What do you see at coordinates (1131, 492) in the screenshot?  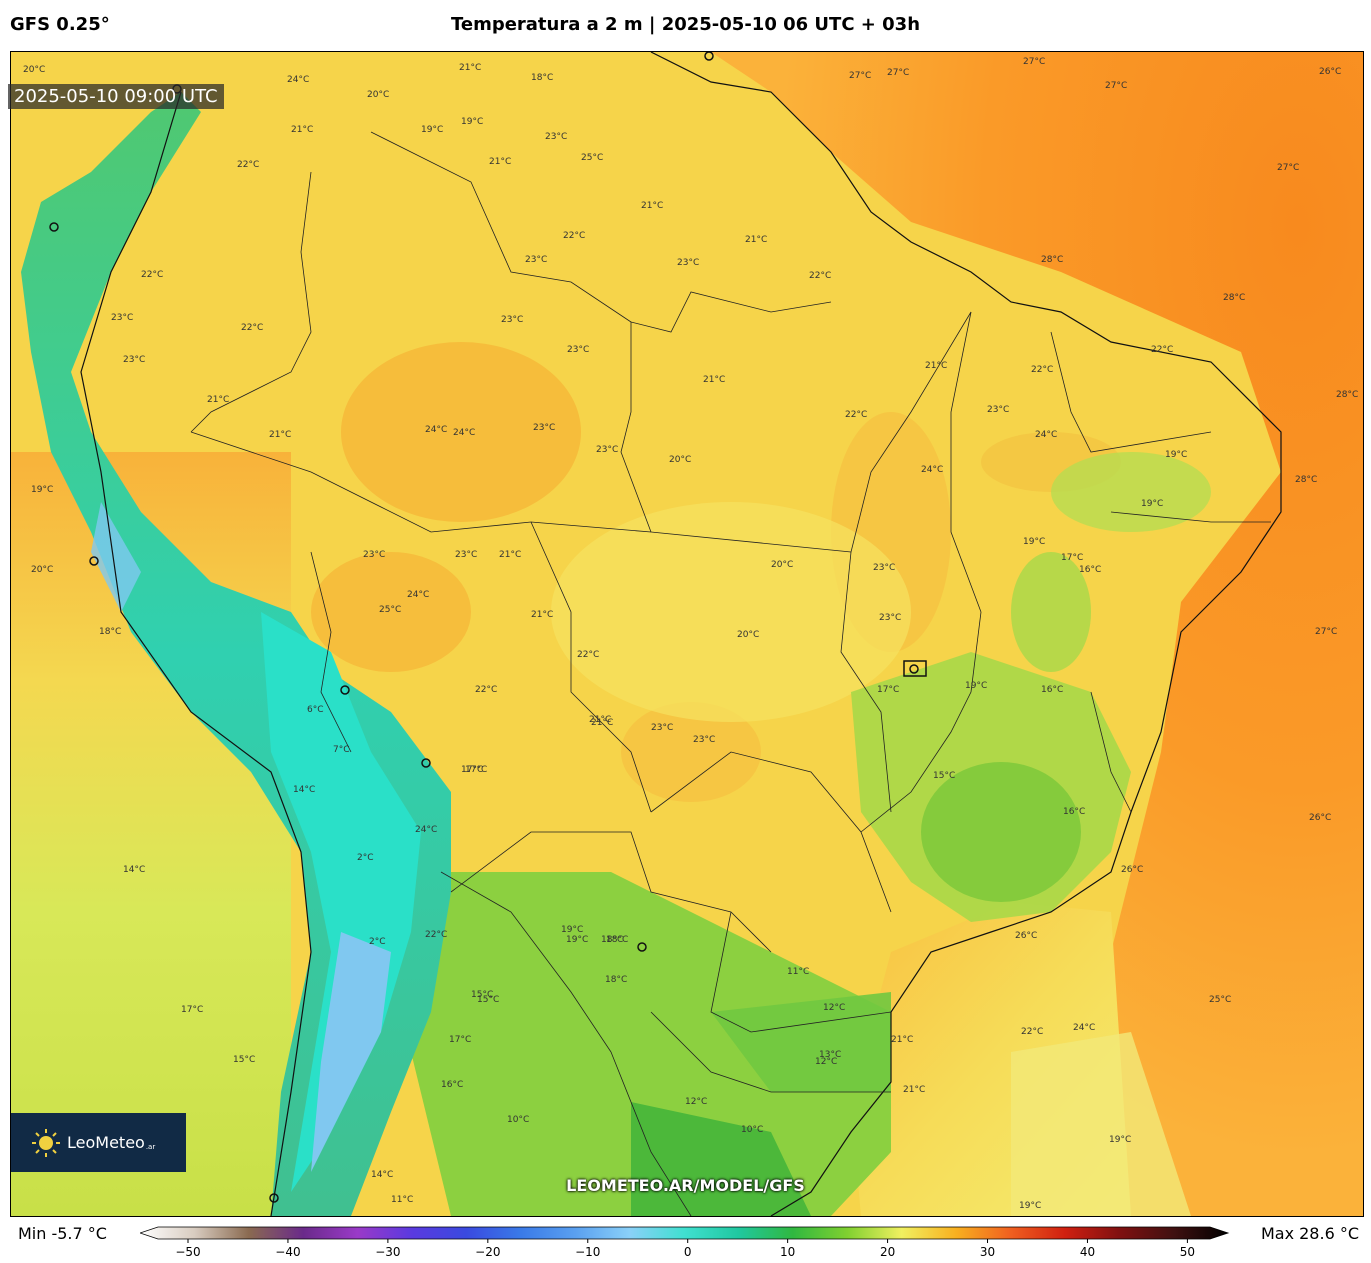 I see `ne-highland-cool` at bounding box center [1131, 492].